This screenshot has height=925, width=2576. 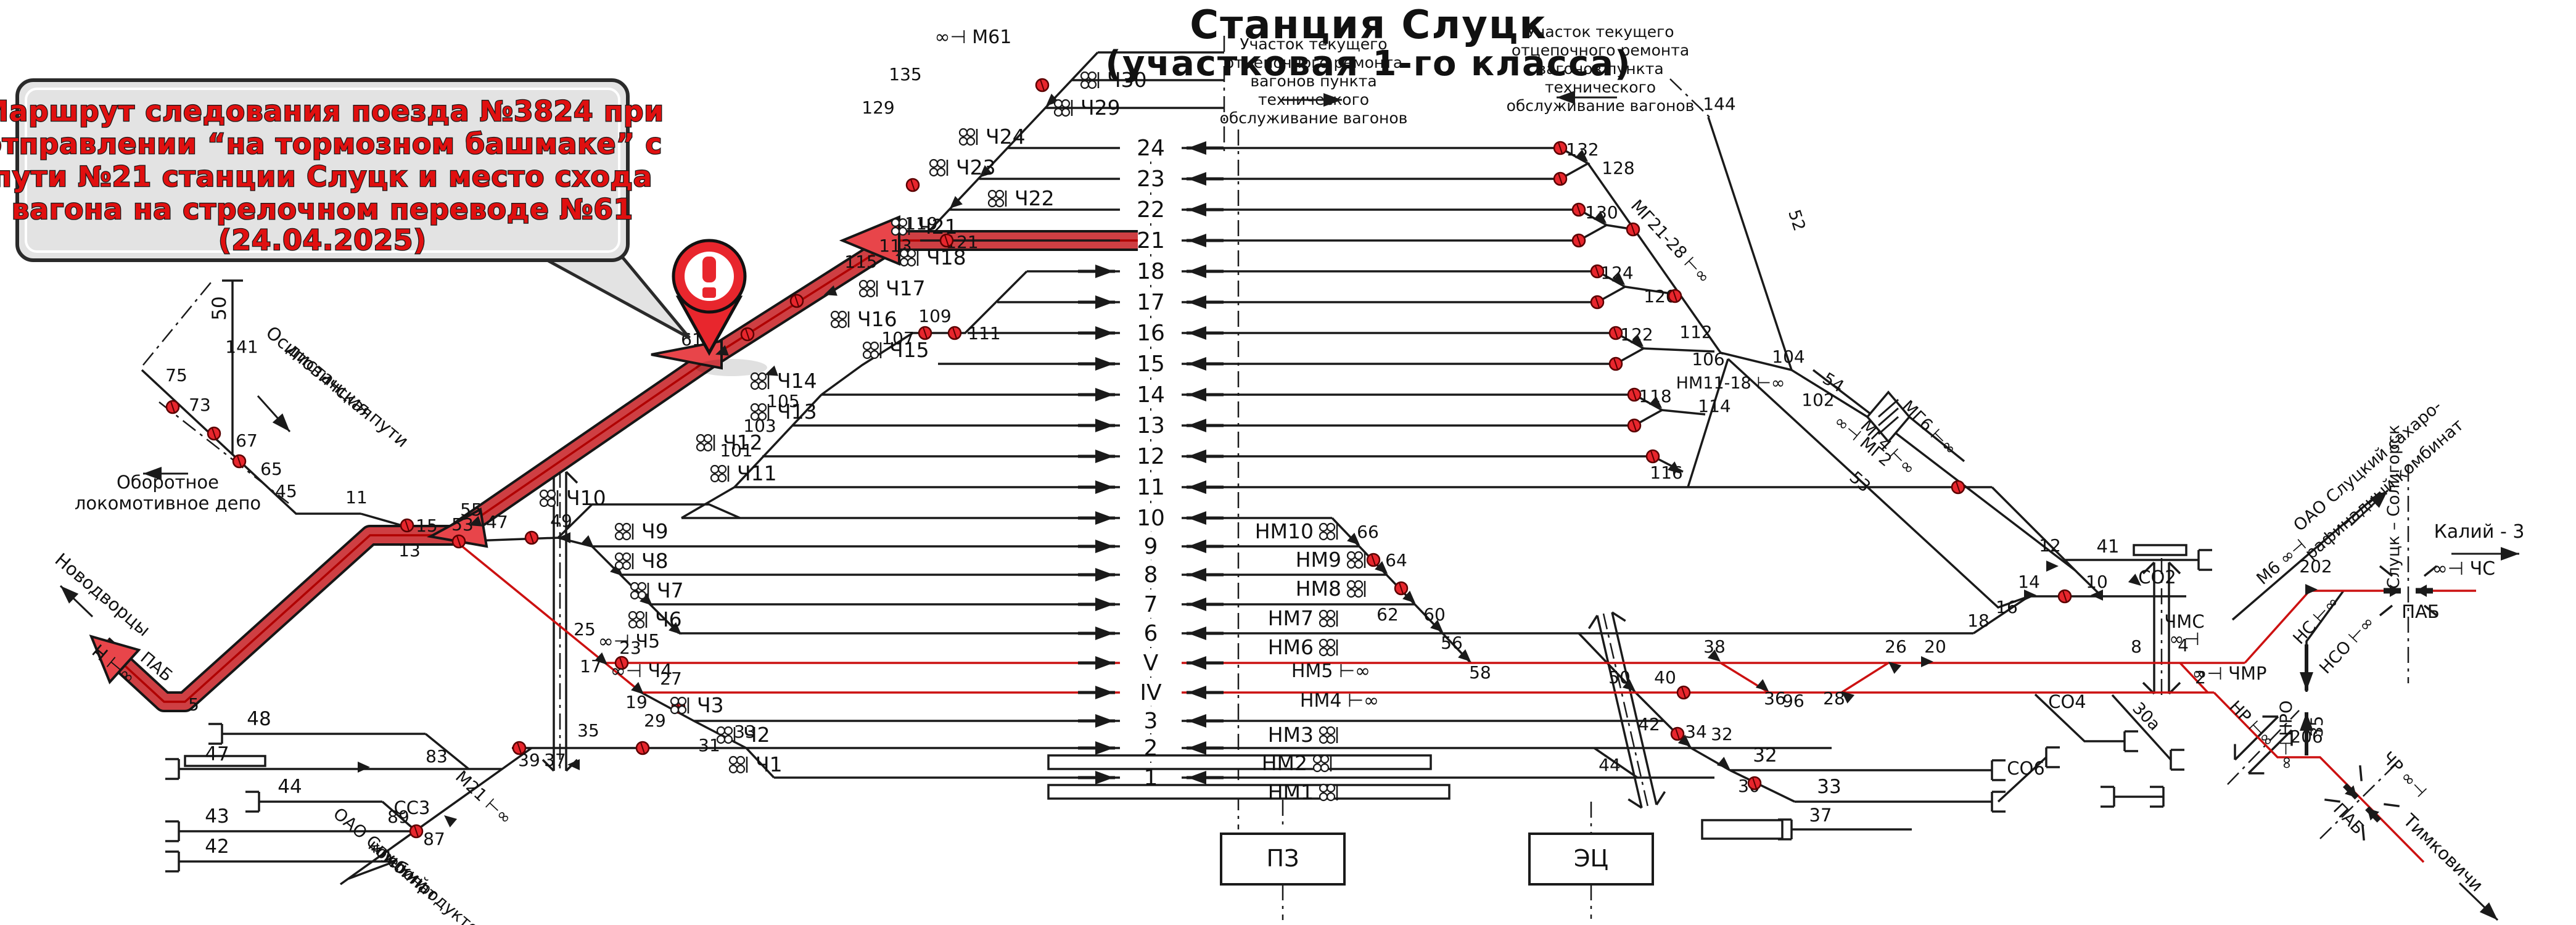 What do you see at coordinates (1314, 118) in the screenshot?
I see `area-label: обслуживание вагонов` at bounding box center [1314, 118].